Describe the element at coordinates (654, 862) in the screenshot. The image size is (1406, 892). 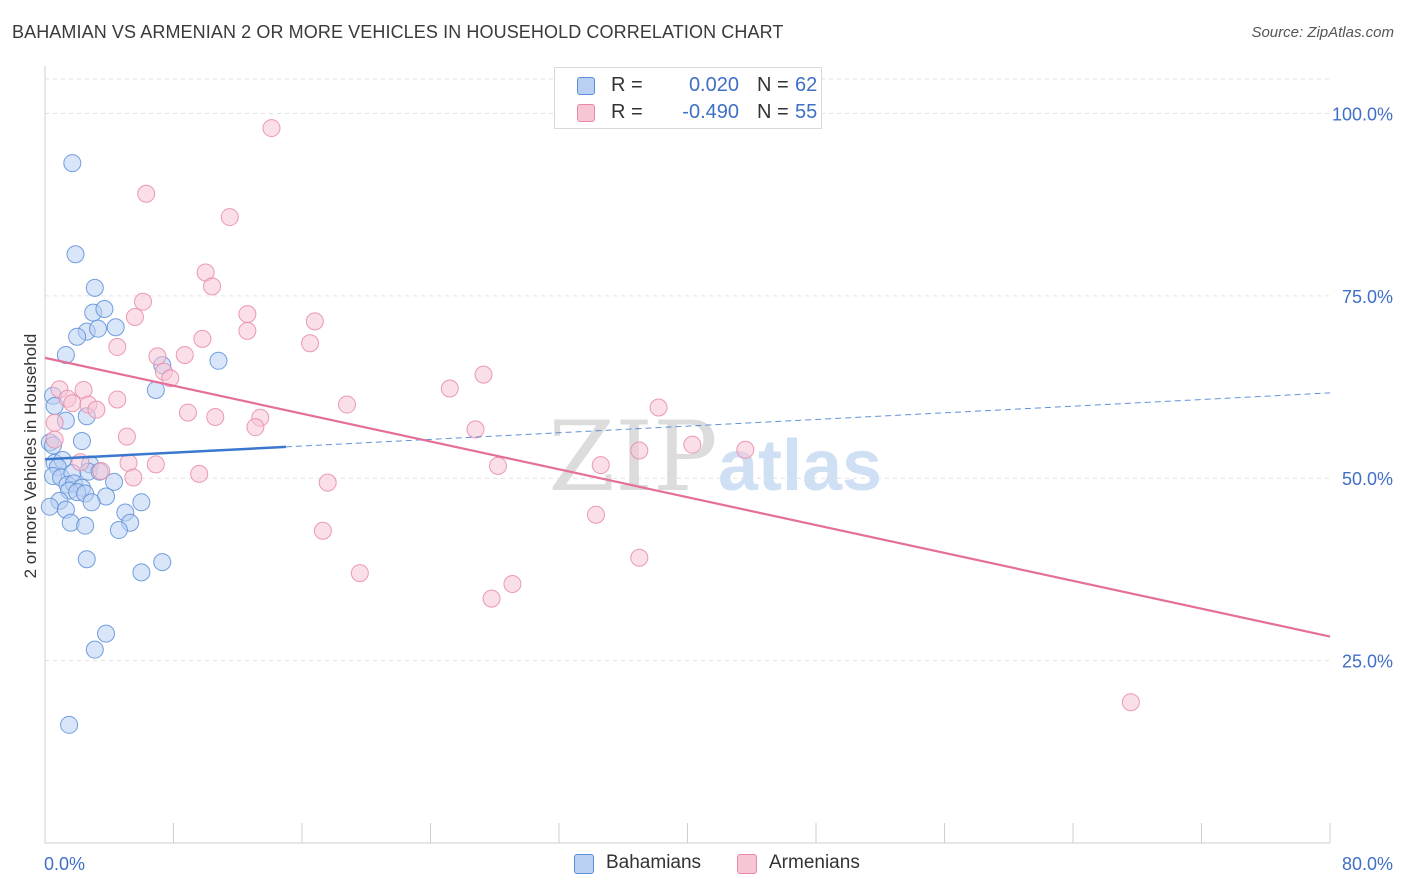
I see `series-legend-label-bahamians: Bahamians` at that location.